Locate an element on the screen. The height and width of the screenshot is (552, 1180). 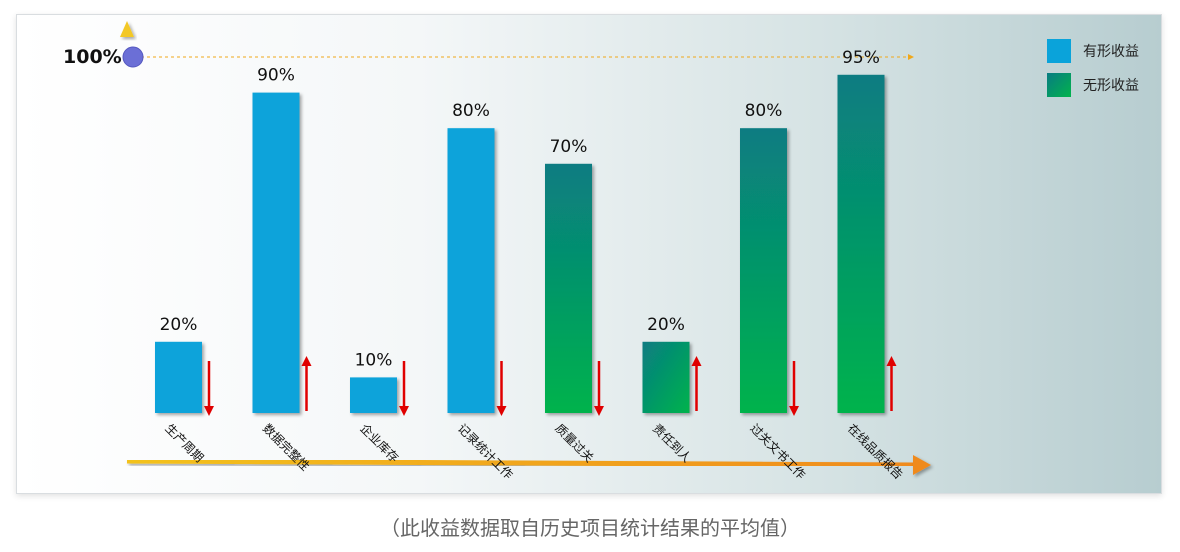
legend-label-tangible: 有形收益 is located at coordinates (1111, 52).